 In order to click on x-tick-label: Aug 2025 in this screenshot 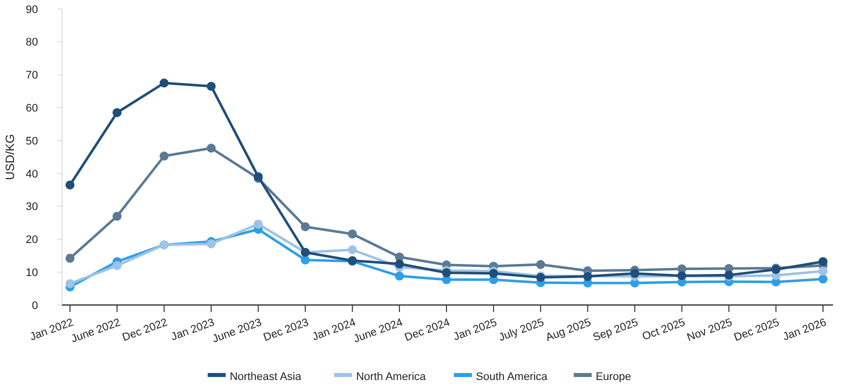, I will do `click(568, 330)`.